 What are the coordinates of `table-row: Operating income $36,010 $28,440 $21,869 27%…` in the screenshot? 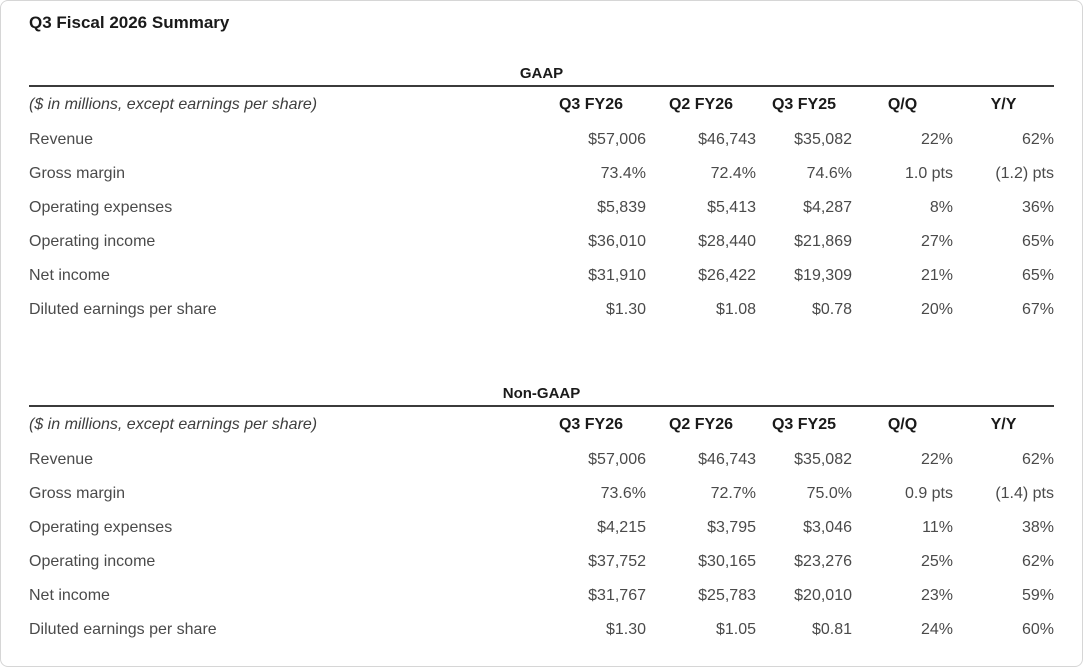 It's located at (541, 242).